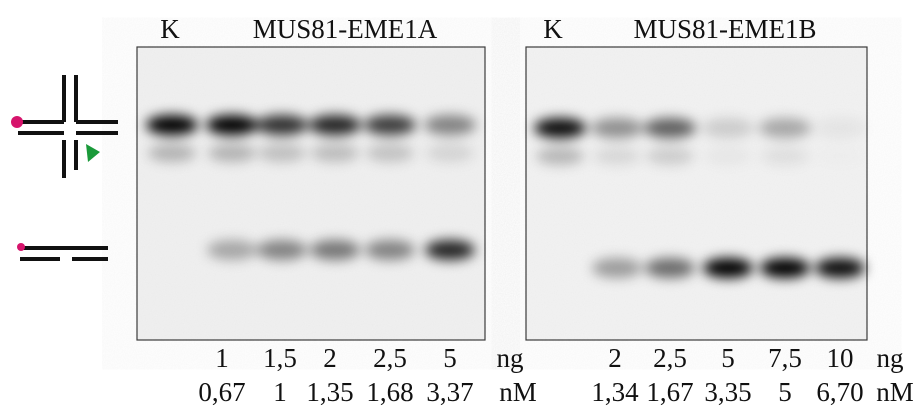 Image resolution: width=921 pixels, height=410 pixels. I want to click on lane-ng-label: 7,5, so click(785, 358).